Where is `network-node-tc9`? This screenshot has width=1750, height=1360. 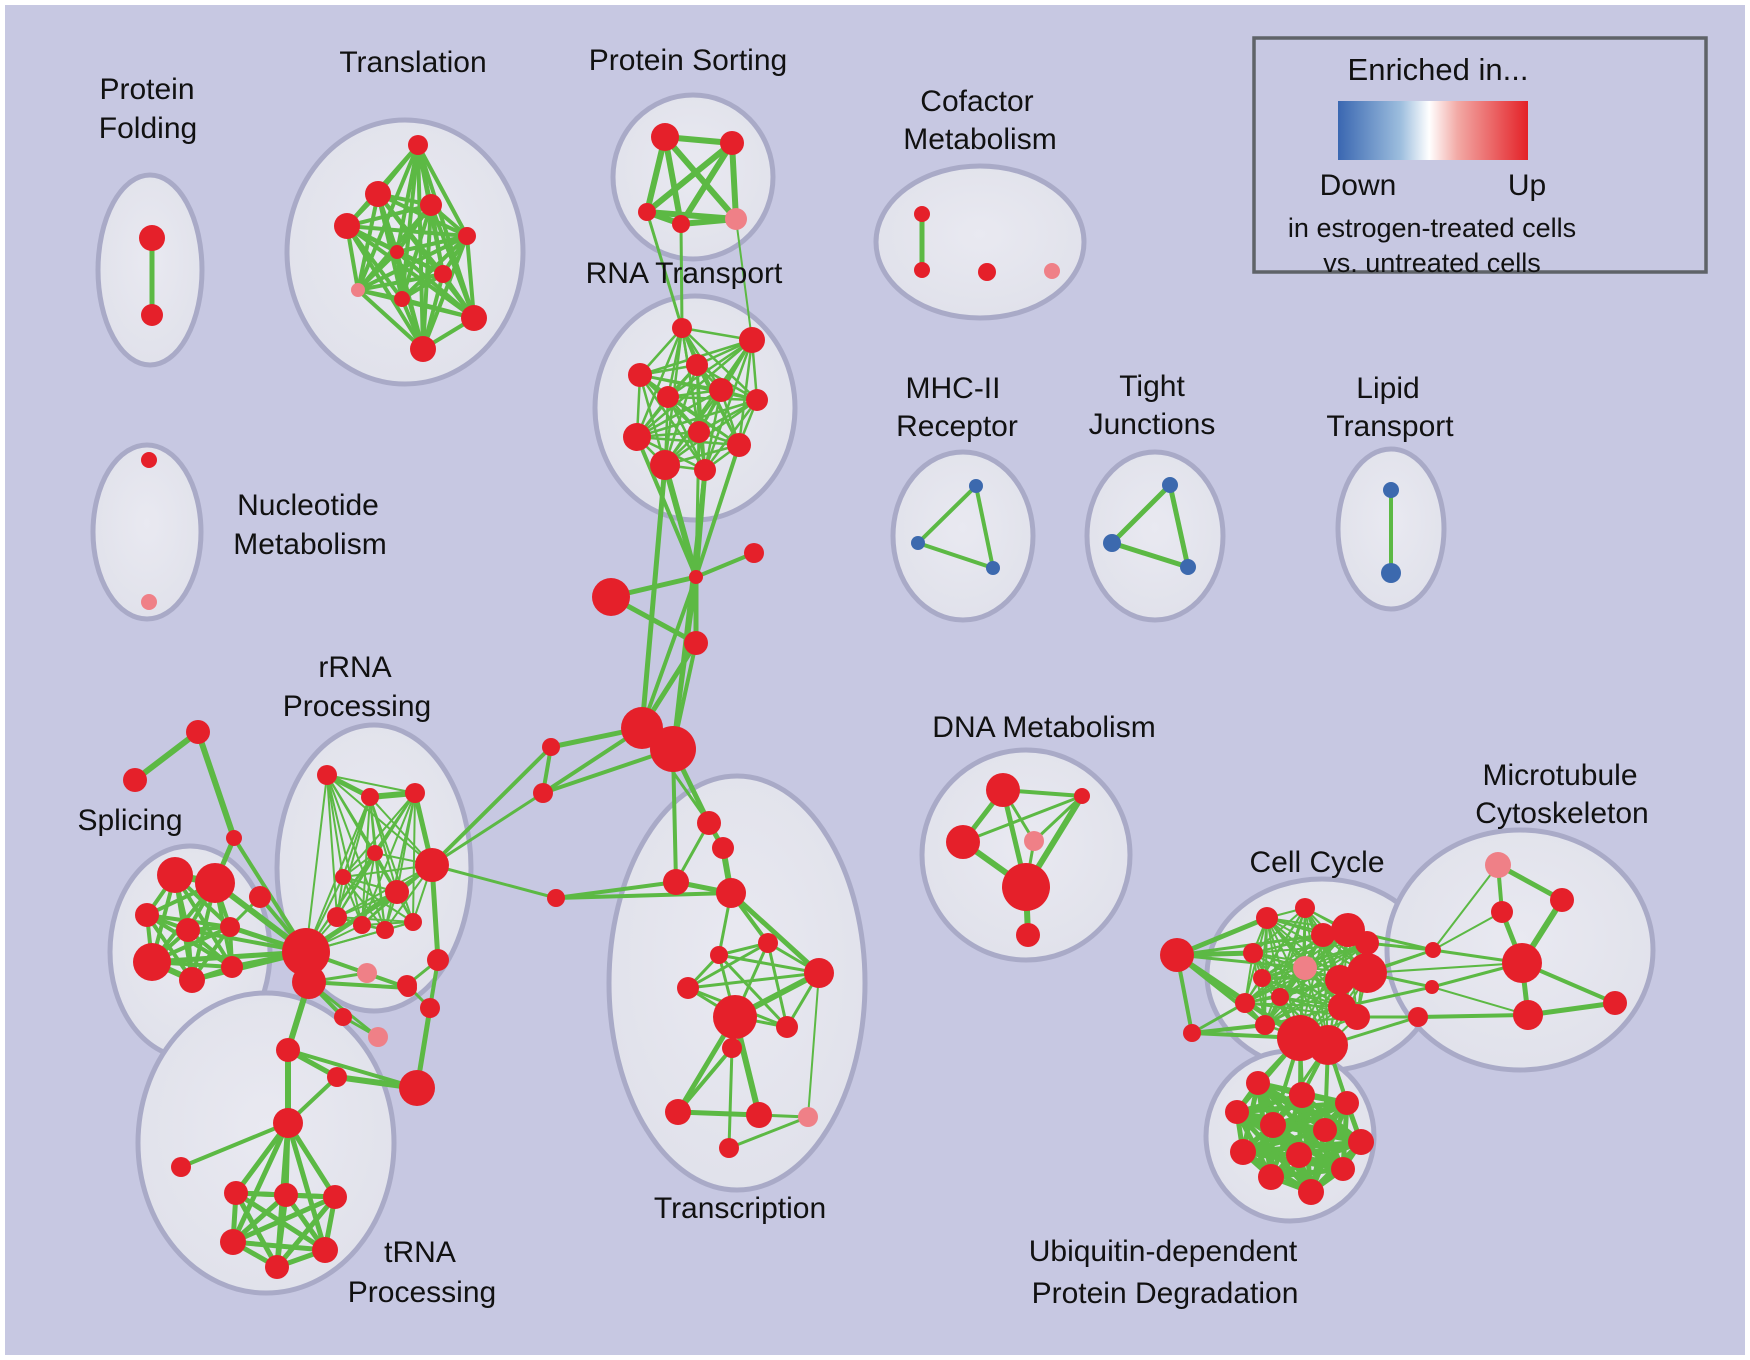 network-node-tc9 is located at coordinates (735, 1017).